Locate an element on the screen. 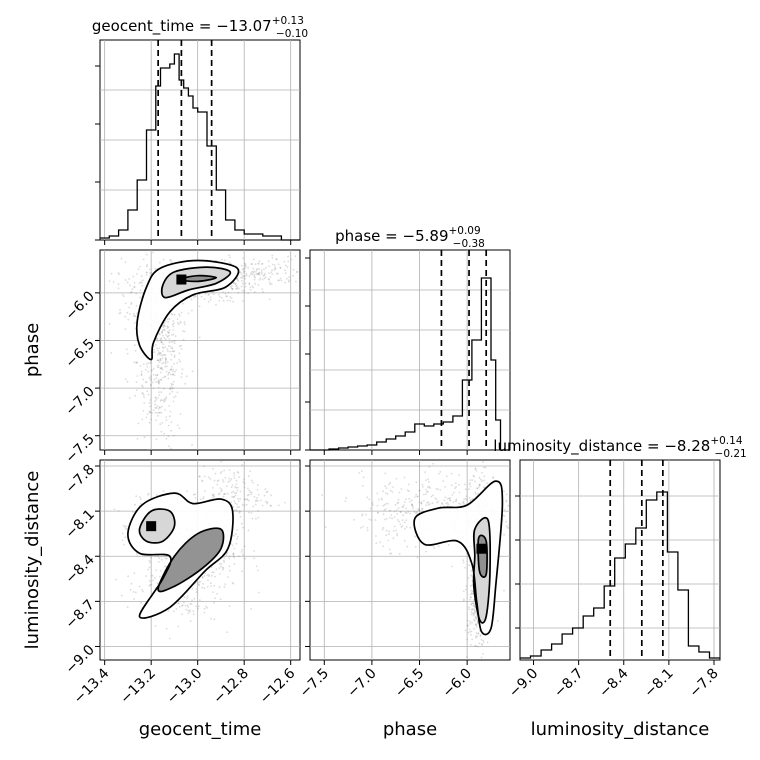  y-tick-label-luminosity_distance: −8.1 is located at coordinates (79, 524).